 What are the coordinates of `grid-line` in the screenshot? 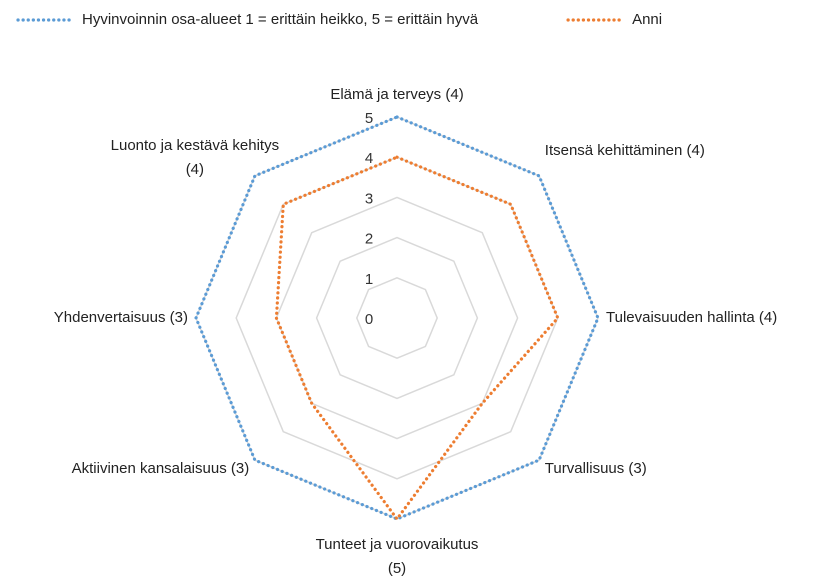 It's located at (397, 318).